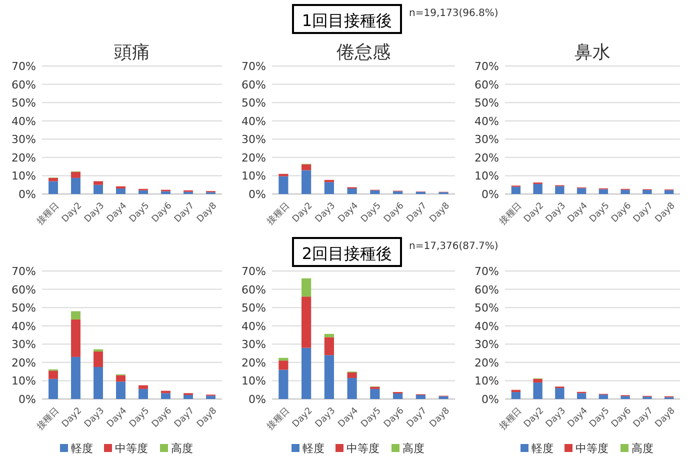  Describe the element at coordinates (132, 52) in the screenshot. I see `chart-title: 頭痛` at that location.